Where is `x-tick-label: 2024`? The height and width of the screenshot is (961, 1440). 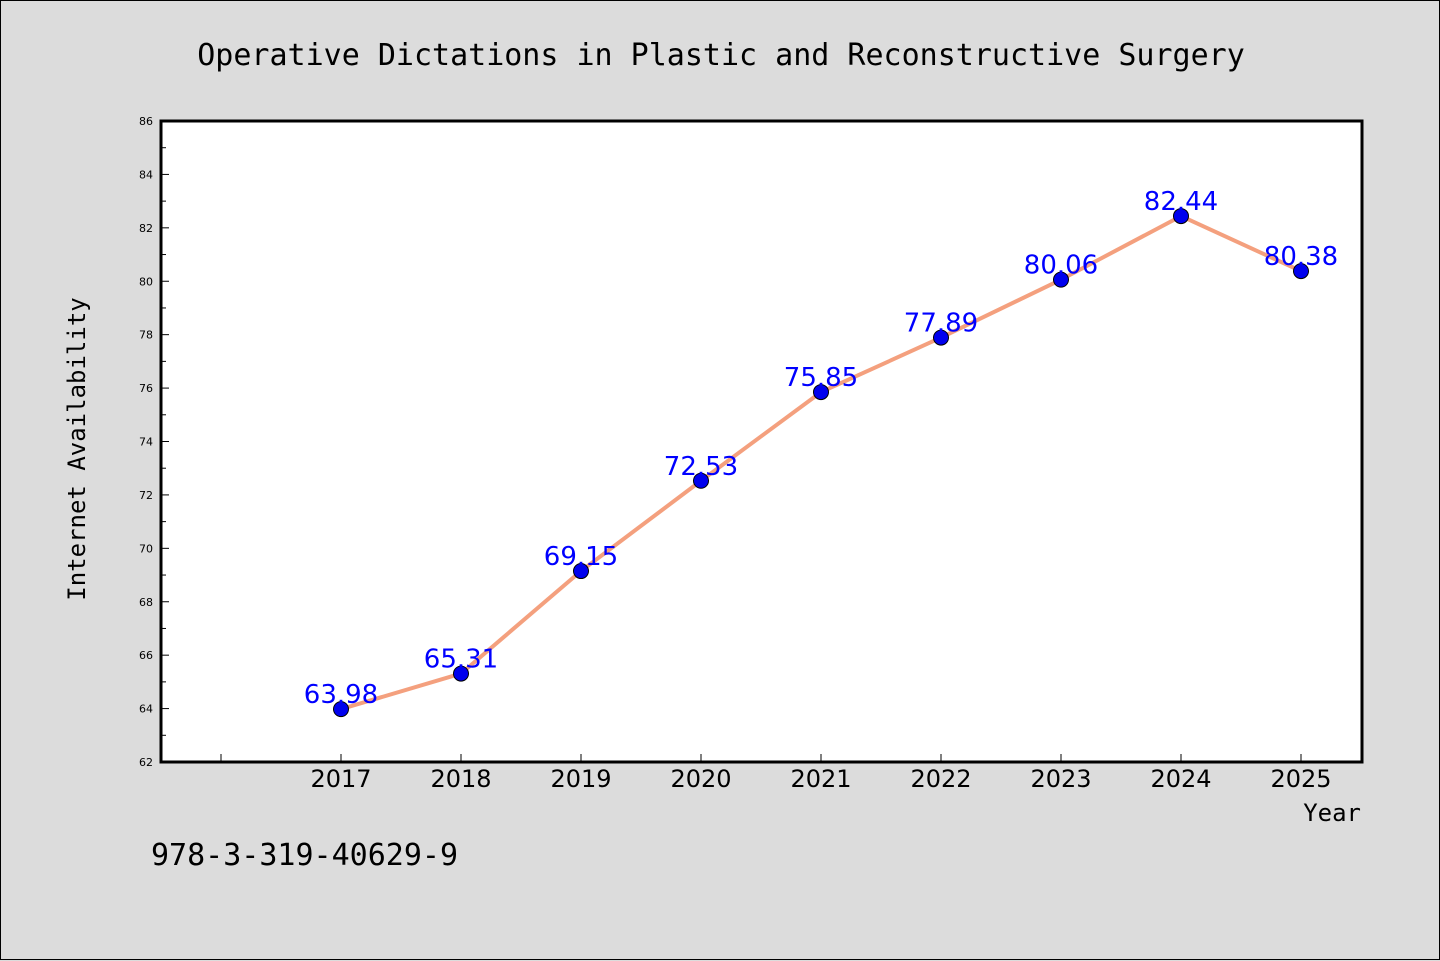 x-tick-label: 2024 is located at coordinates (1180, 779).